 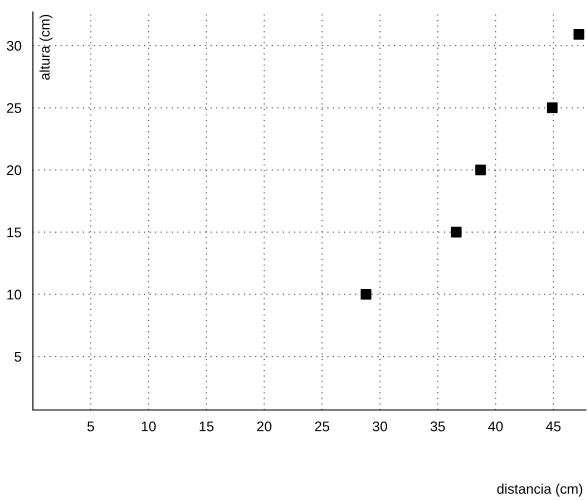 What do you see at coordinates (437, 426) in the screenshot?
I see `x-tick-label: 35` at bounding box center [437, 426].